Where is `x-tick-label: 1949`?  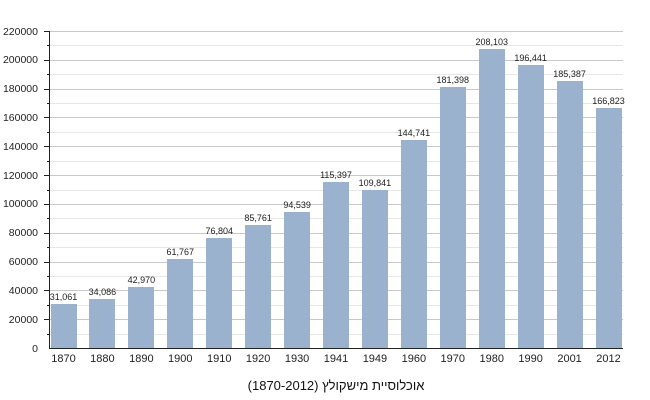
x-tick-label: 1949 is located at coordinates (375, 358).